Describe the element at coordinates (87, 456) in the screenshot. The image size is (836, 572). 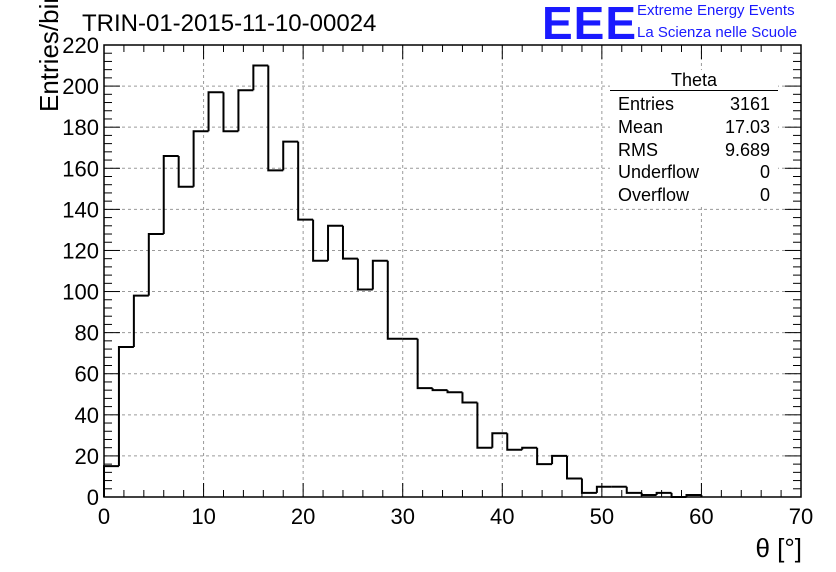
I see `y-tick-label: 20` at that location.